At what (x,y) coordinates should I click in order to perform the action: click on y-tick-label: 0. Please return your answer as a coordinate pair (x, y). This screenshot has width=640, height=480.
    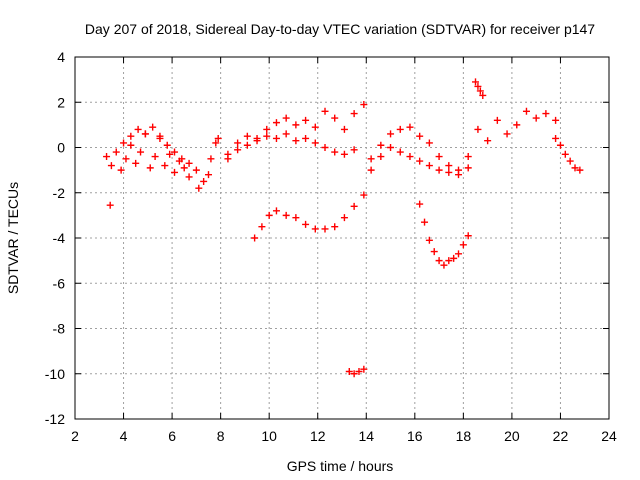
    Looking at the image, I should click on (61, 148).